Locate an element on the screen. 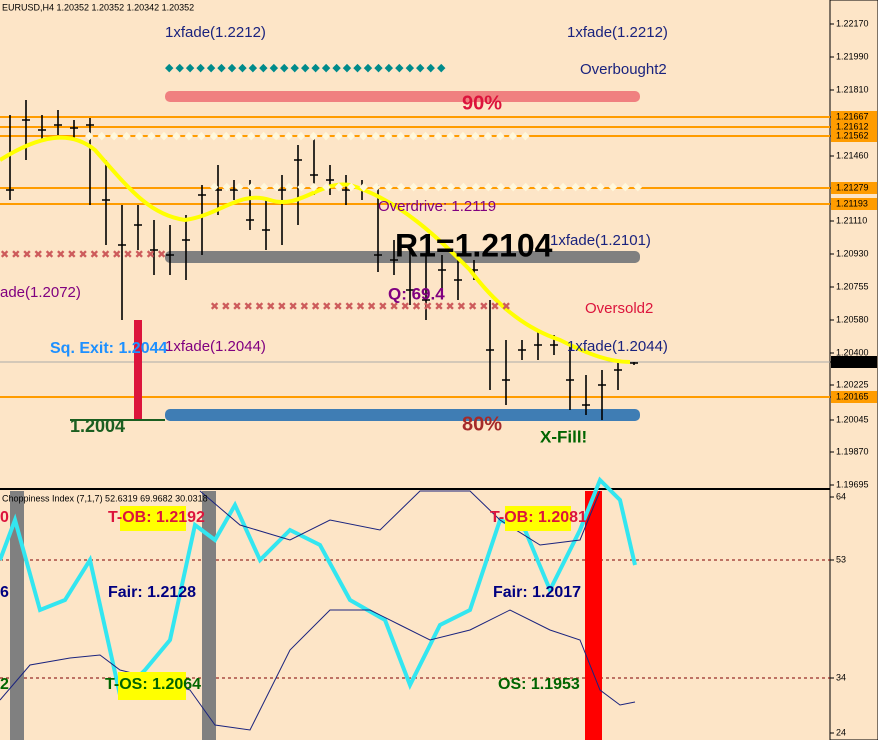  price-label: 1.20165 is located at coordinates (852, 396).